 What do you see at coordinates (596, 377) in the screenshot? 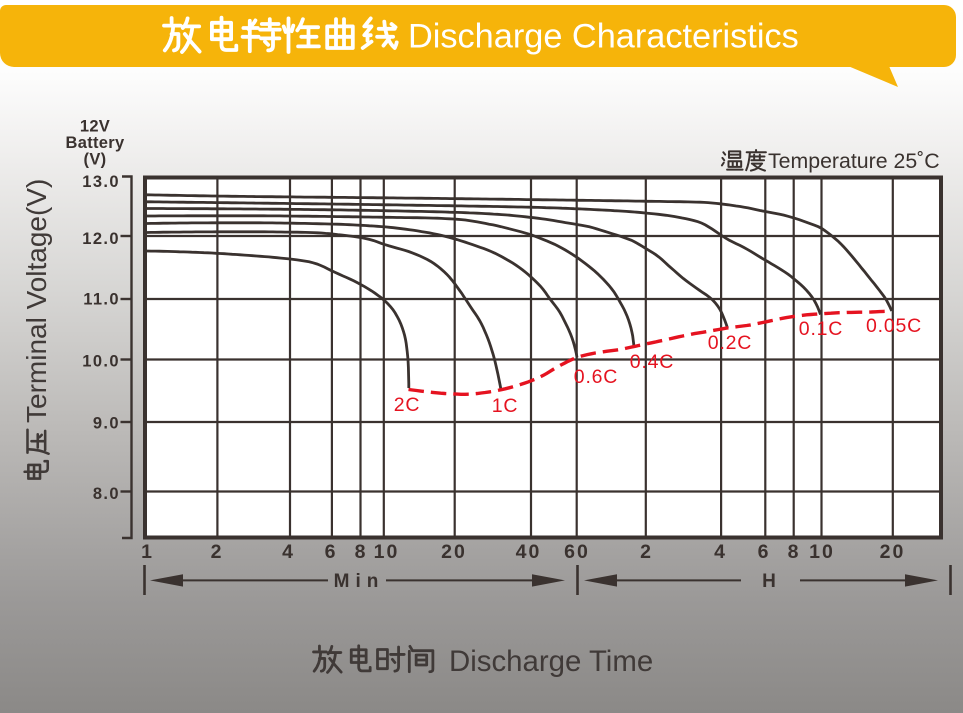
I see `svg-text: 0.6C` at bounding box center [596, 377].